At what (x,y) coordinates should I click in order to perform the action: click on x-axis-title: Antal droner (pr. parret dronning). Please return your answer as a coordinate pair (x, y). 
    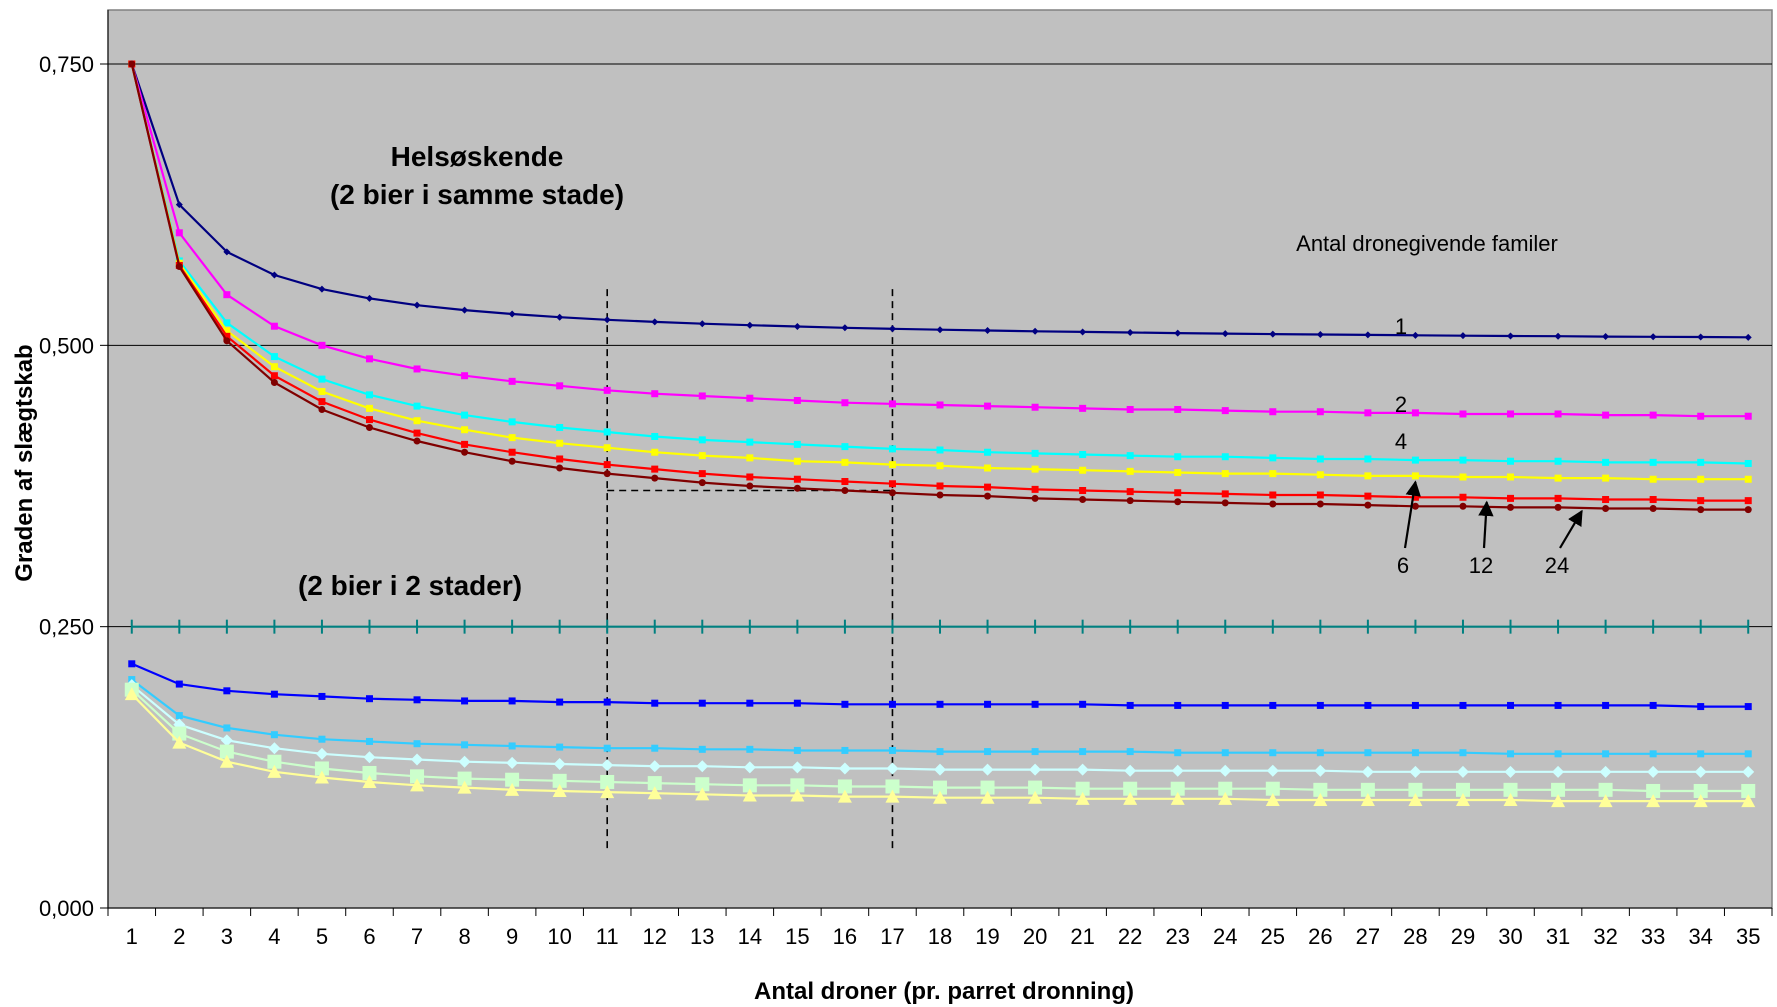
    Looking at the image, I should click on (944, 991).